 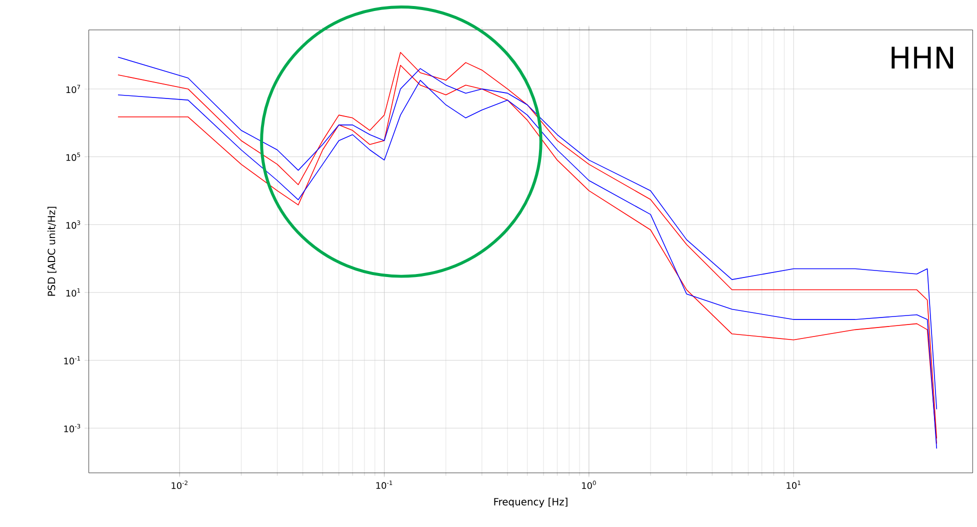 I want to click on y-tick-label: 10$^{5}$, so click(x=73, y=157).